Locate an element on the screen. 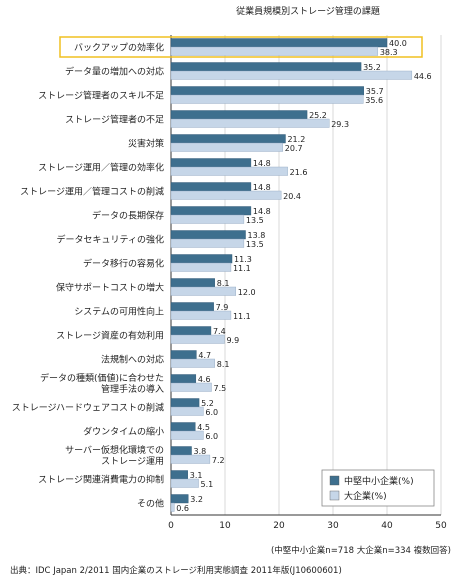  category-label: 保守サポートコストの増大 is located at coordinates (110, 288).